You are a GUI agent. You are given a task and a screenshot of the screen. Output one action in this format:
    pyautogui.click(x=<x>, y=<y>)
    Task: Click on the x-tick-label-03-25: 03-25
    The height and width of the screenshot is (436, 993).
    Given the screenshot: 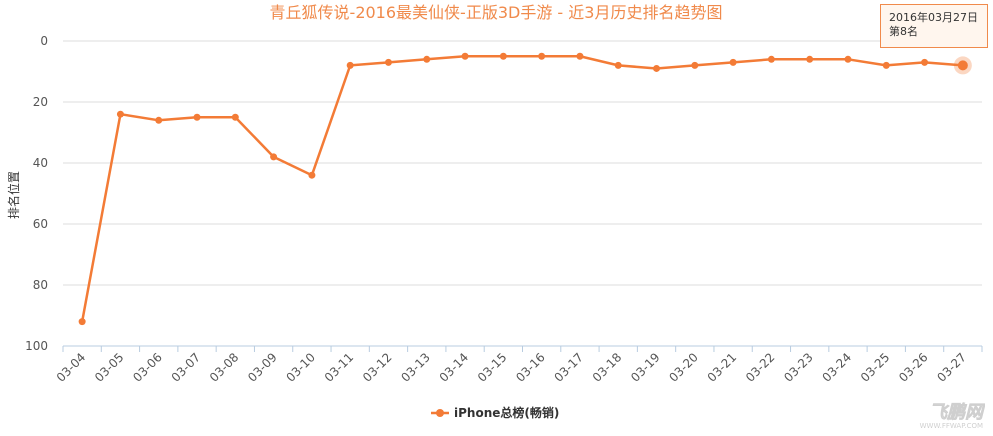 What is the action you would take?
    pyautogui.click(x=875, y=367)
    